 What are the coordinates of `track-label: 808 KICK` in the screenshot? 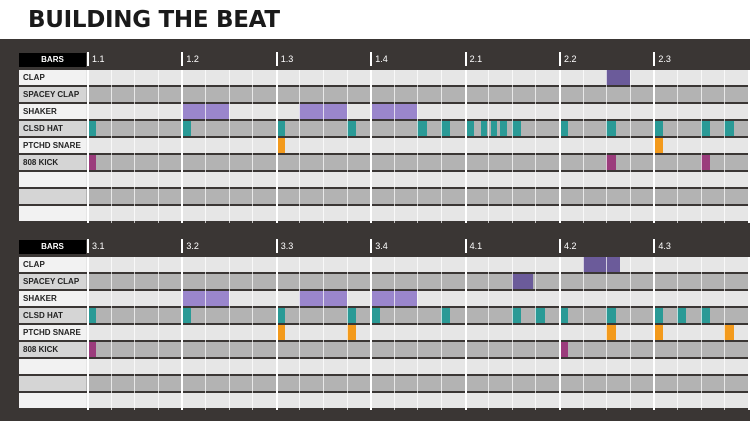 It's located at (52, 349).